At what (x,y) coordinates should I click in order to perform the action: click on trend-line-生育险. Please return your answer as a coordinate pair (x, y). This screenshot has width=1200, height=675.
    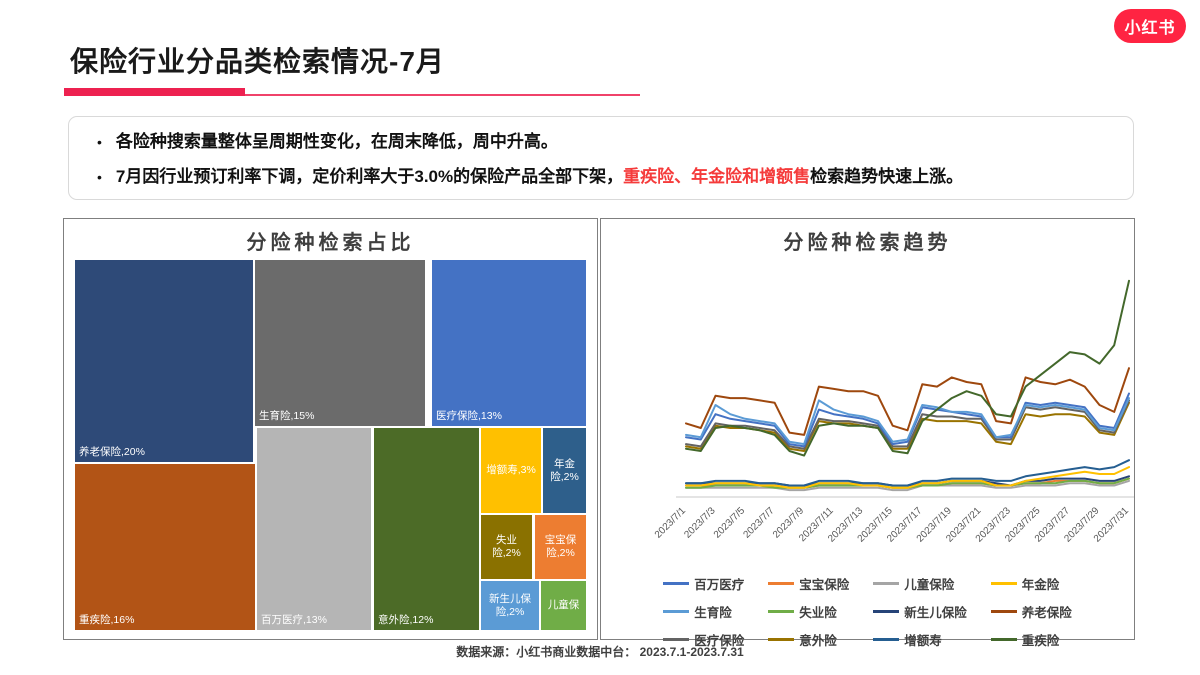
    Looking at the image, I should click on (907, 421).